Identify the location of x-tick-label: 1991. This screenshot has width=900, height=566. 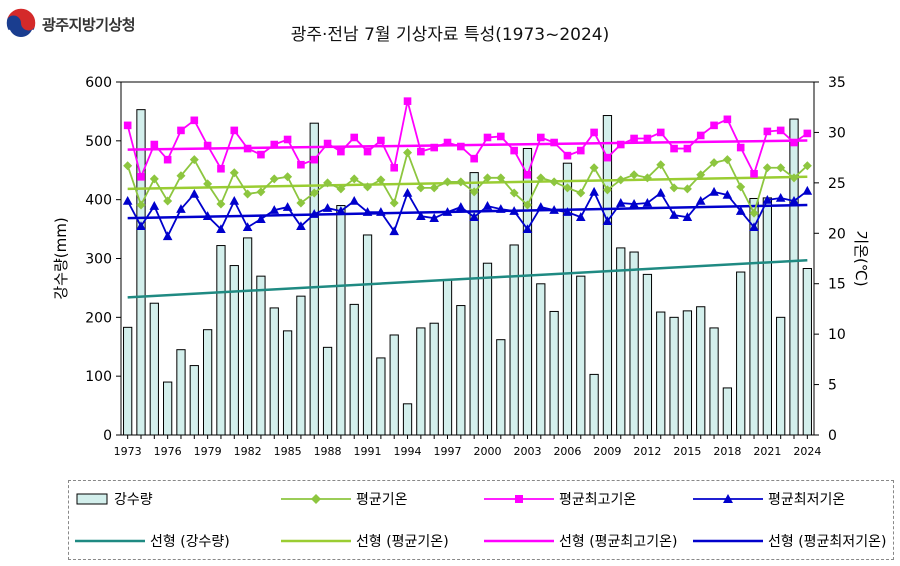
(368, 451).